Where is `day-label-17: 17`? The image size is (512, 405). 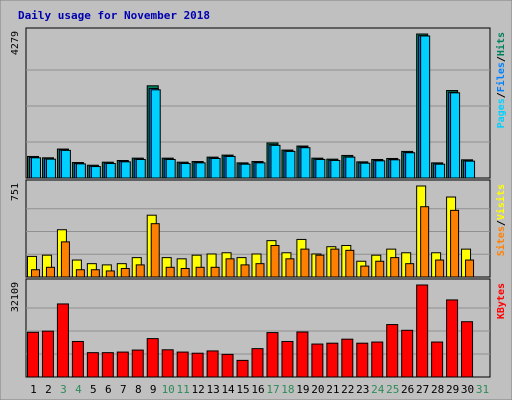
day-label-17: 17 is located at coordinates (272, 389).